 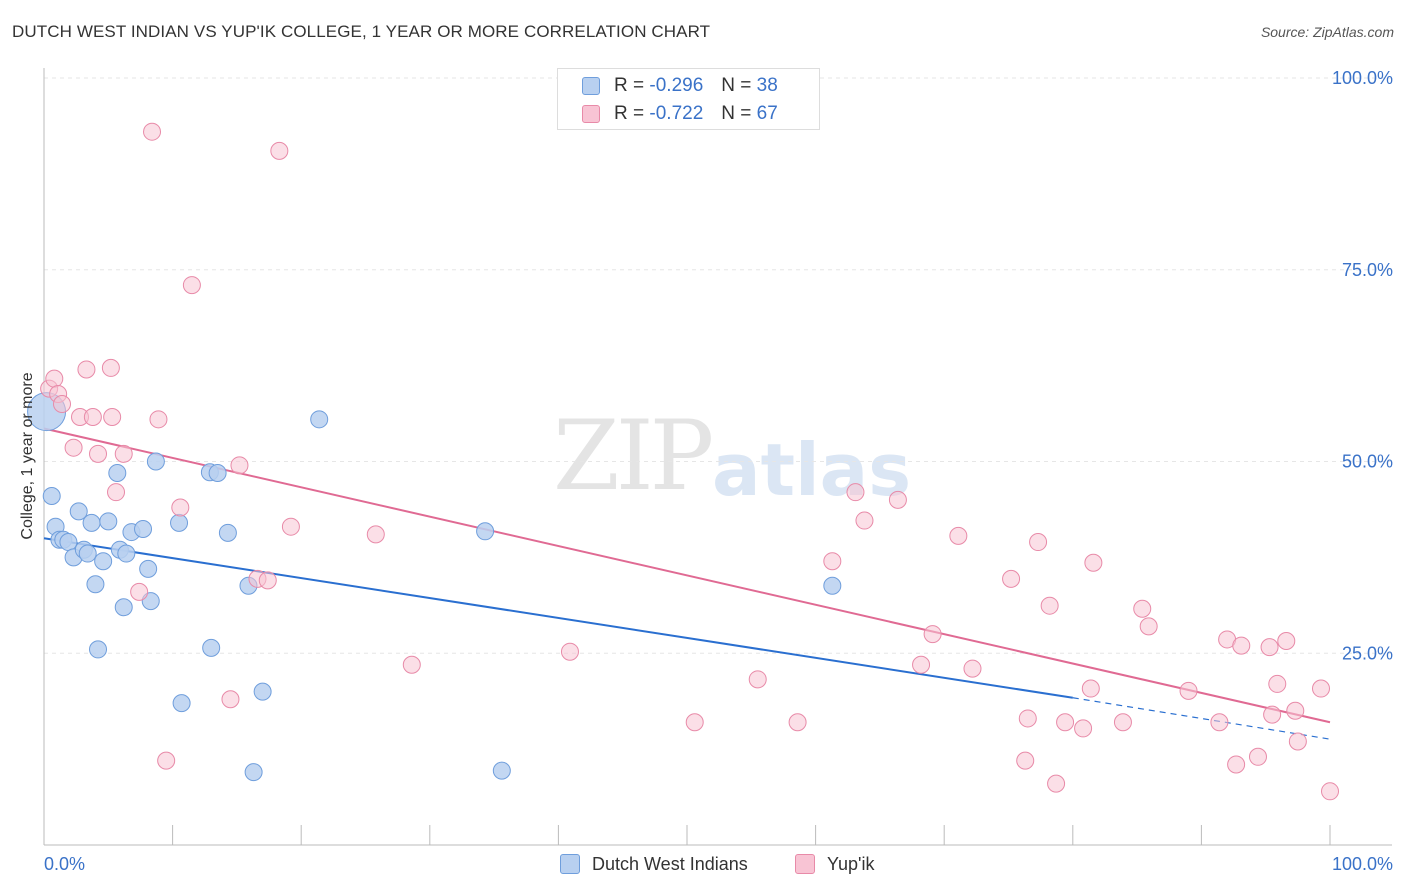 What do you see at coordinates (805, 864) in the screenshot?
I see `series-swatch-pink` at bounding box center [805, 864].